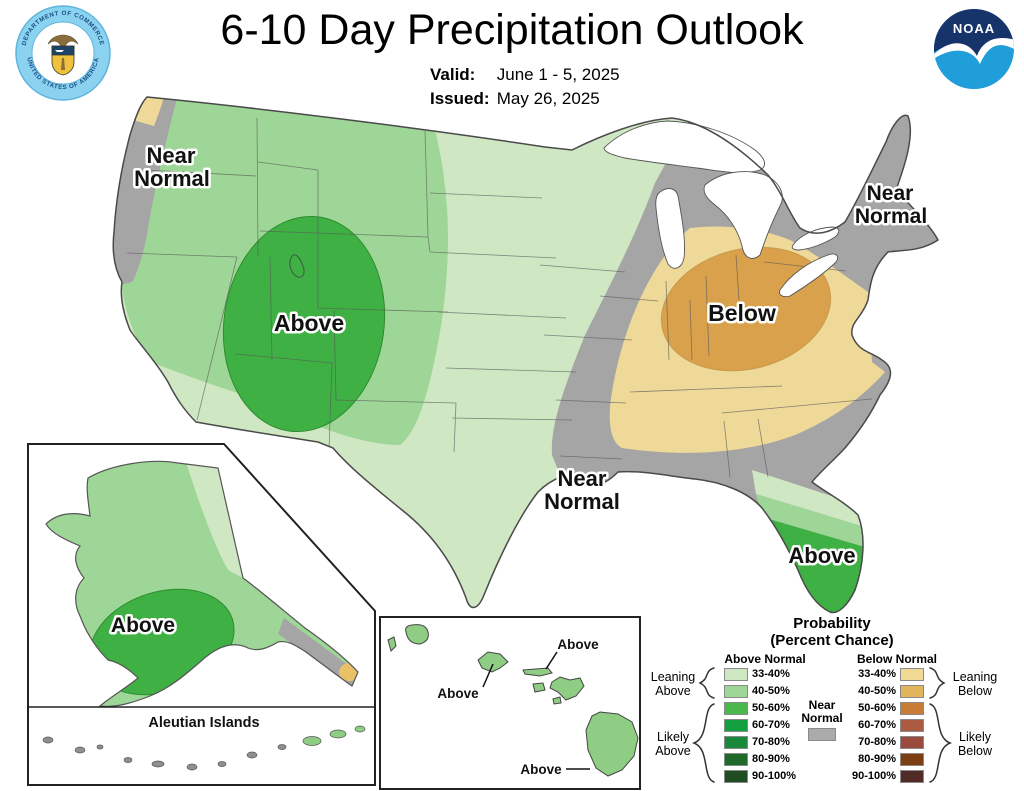 Image resolution: width=1024 pixels, height=791 pixels. What do you see at coordinates (417, 634) in the screenshot?
I see `island-kauai` at bounding box center [417, 634].